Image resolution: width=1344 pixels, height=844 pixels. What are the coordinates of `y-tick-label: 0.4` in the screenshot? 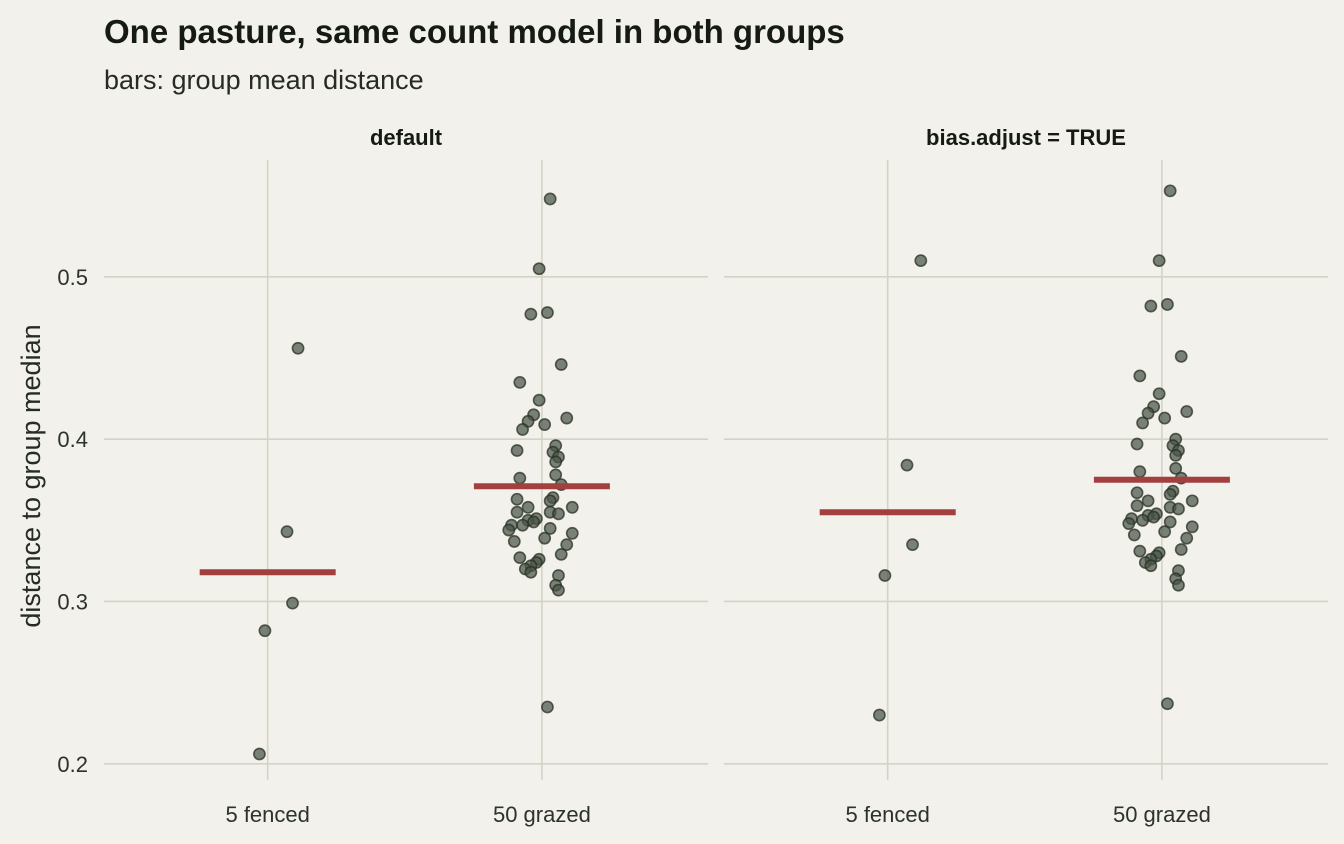 It's located at (72, 439).